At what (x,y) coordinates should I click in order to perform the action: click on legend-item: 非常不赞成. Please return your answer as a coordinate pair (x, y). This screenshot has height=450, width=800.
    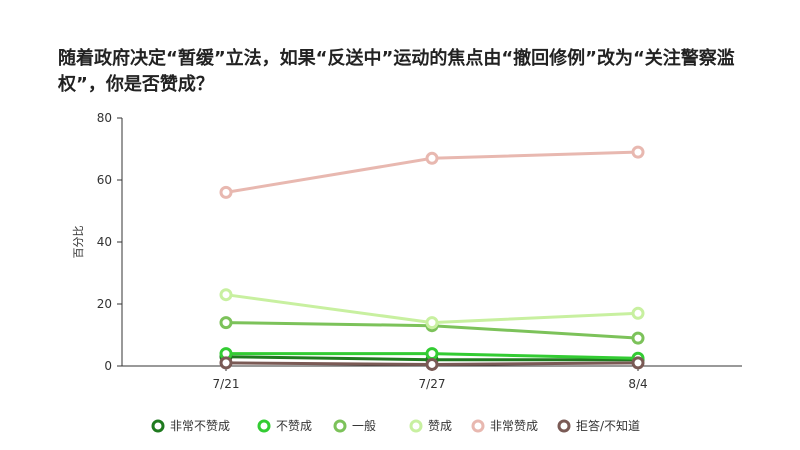
    Looking at the image, I should click on (190, 426).